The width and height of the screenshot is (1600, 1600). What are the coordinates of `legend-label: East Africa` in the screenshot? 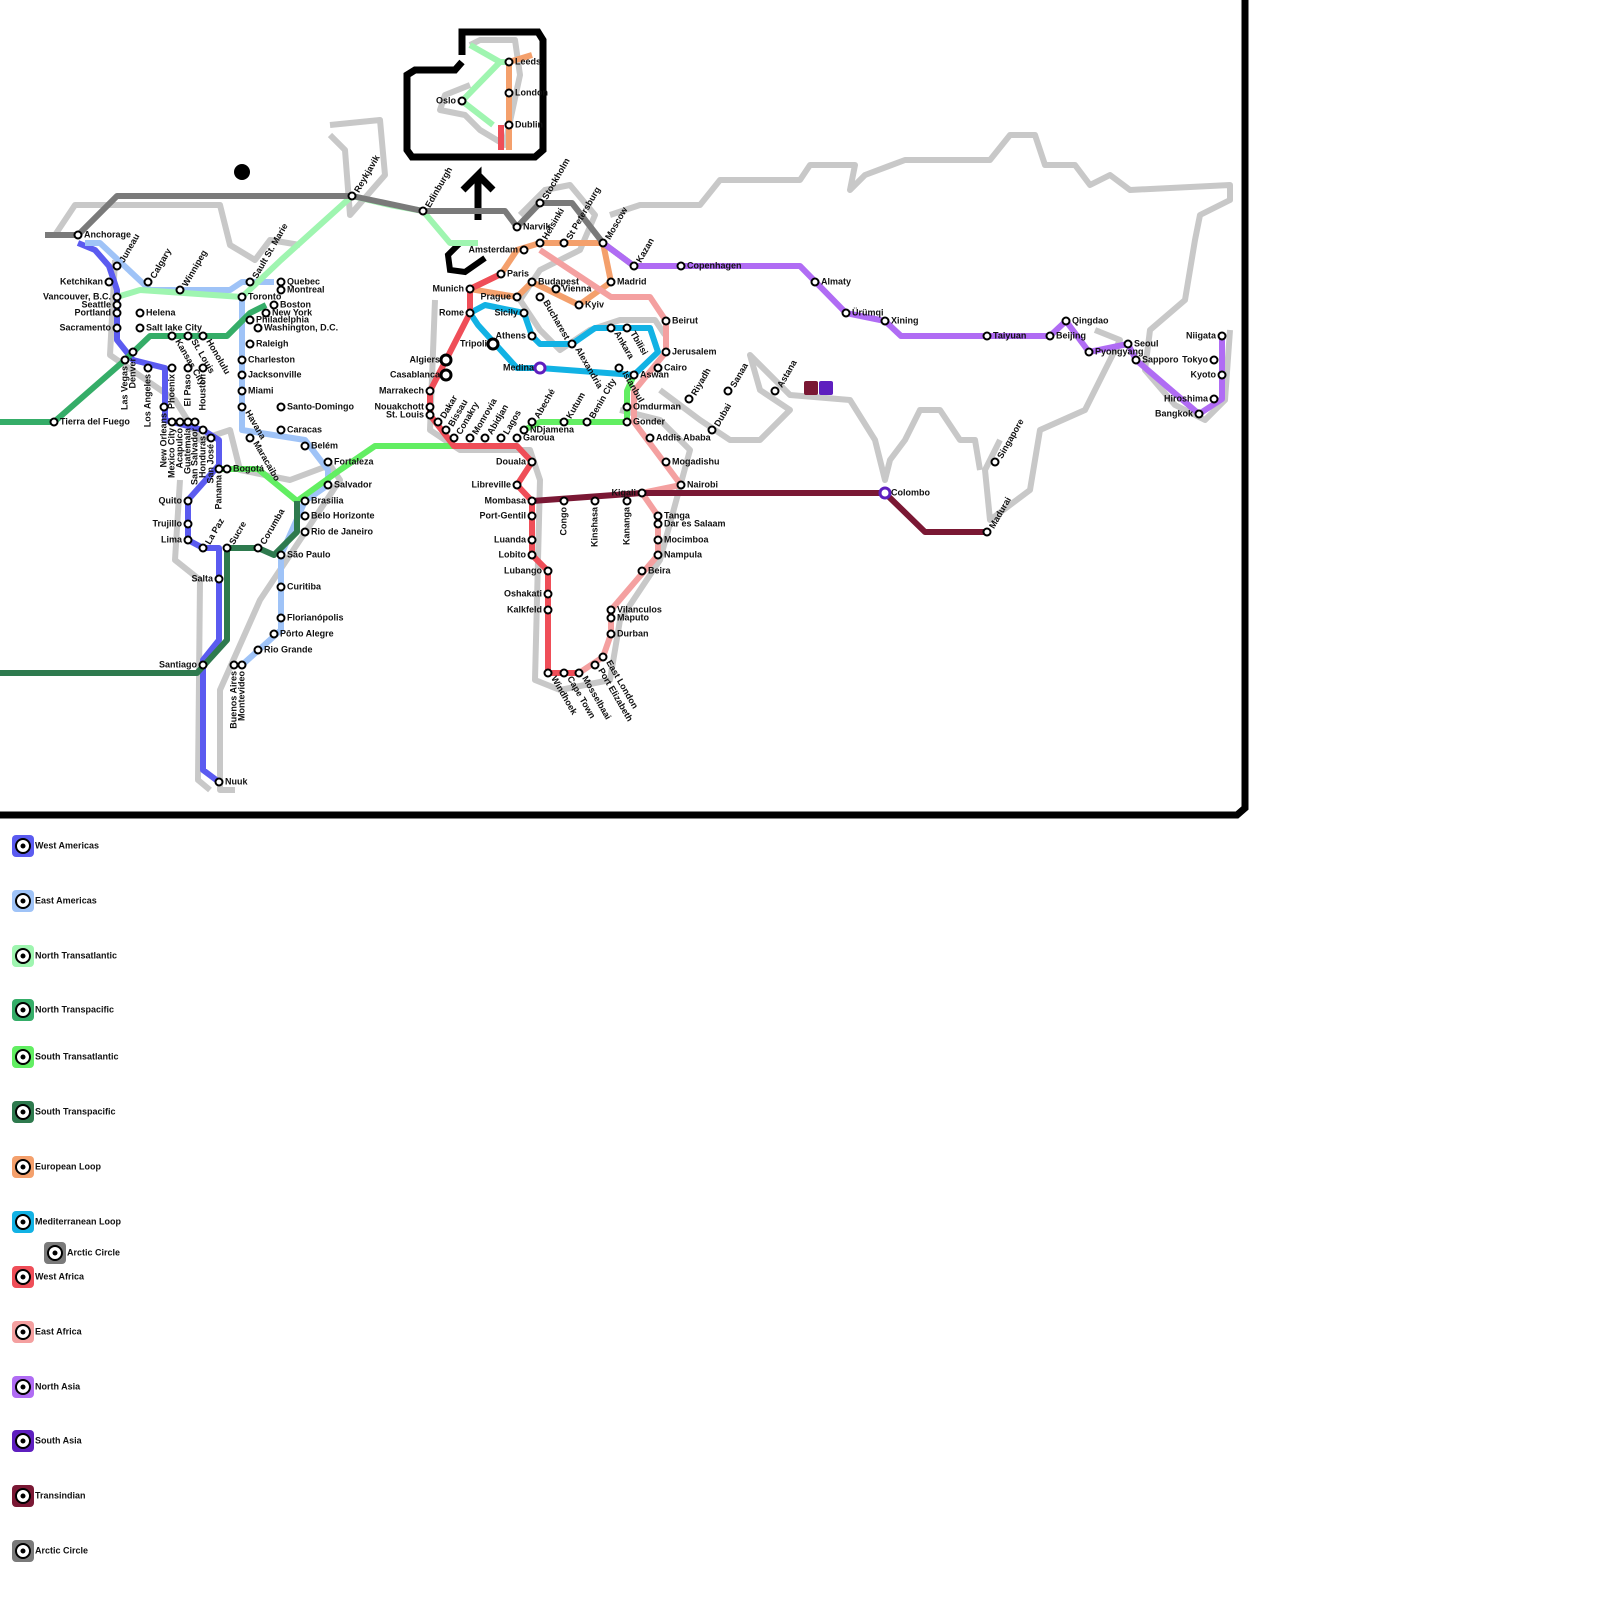 It's located at (59, 1331).